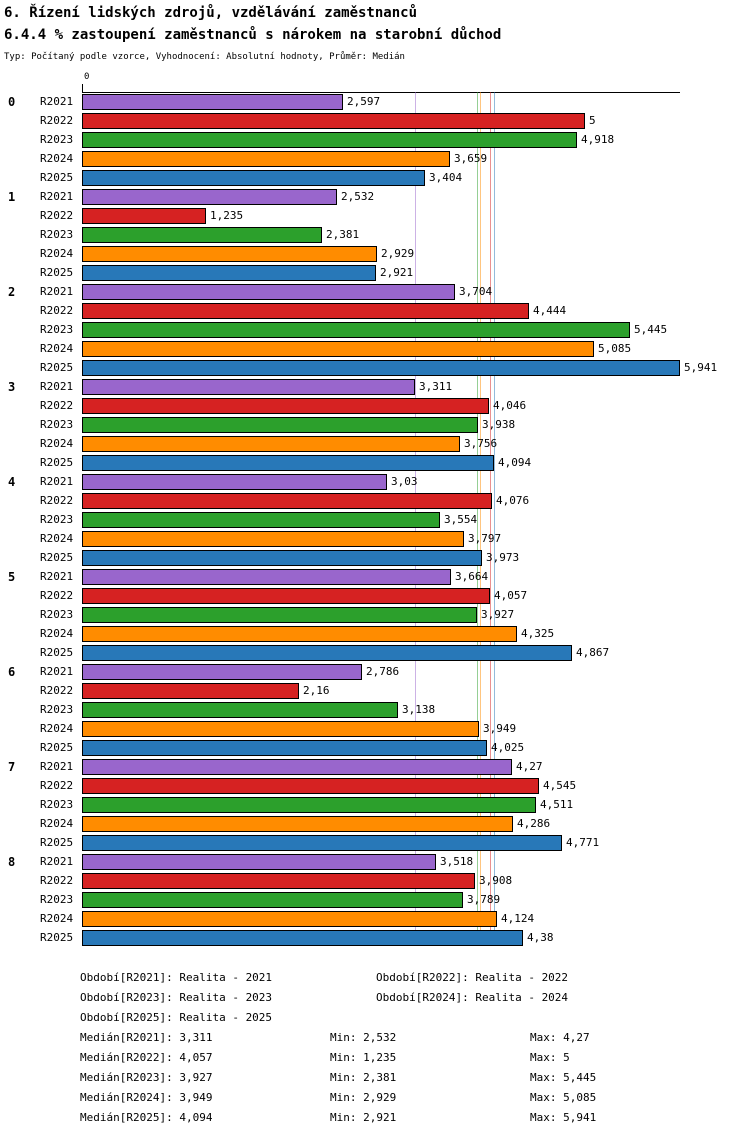  Describe the element at coordinates (508, 747) in the screenshot. I see `bar-value-label: 4,025` at that location.